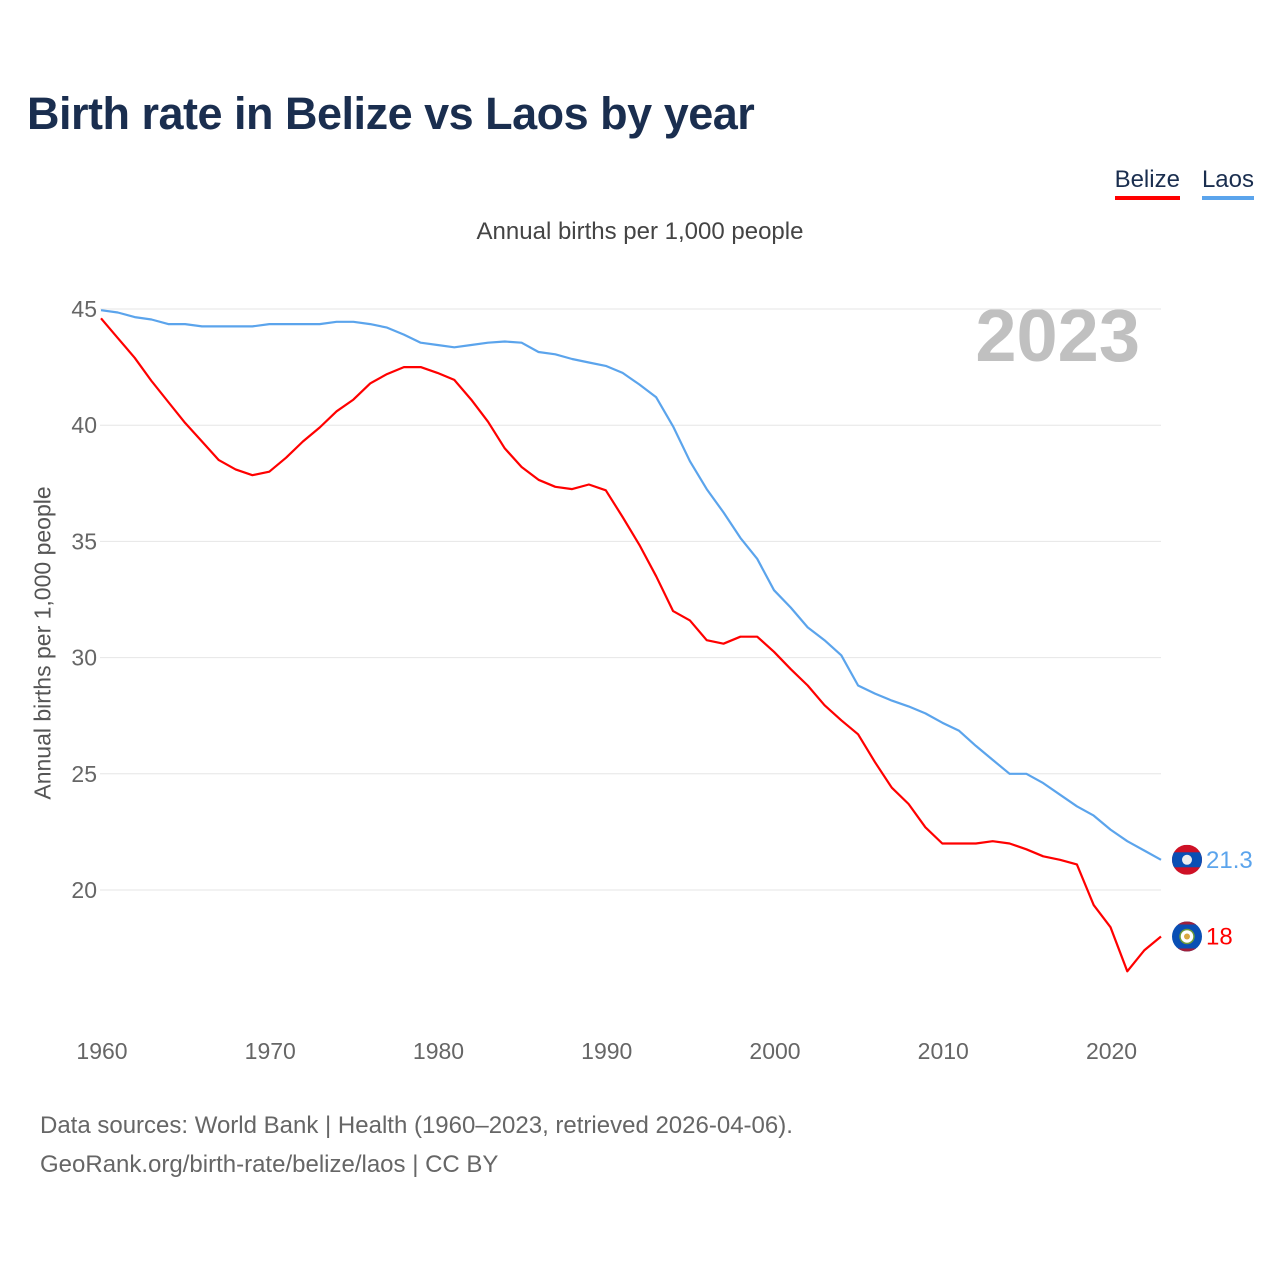 Image resolution: width=1280 pixels, height=1280 pixels. I want to click on laos-flag-icon, so click(1187, 859).